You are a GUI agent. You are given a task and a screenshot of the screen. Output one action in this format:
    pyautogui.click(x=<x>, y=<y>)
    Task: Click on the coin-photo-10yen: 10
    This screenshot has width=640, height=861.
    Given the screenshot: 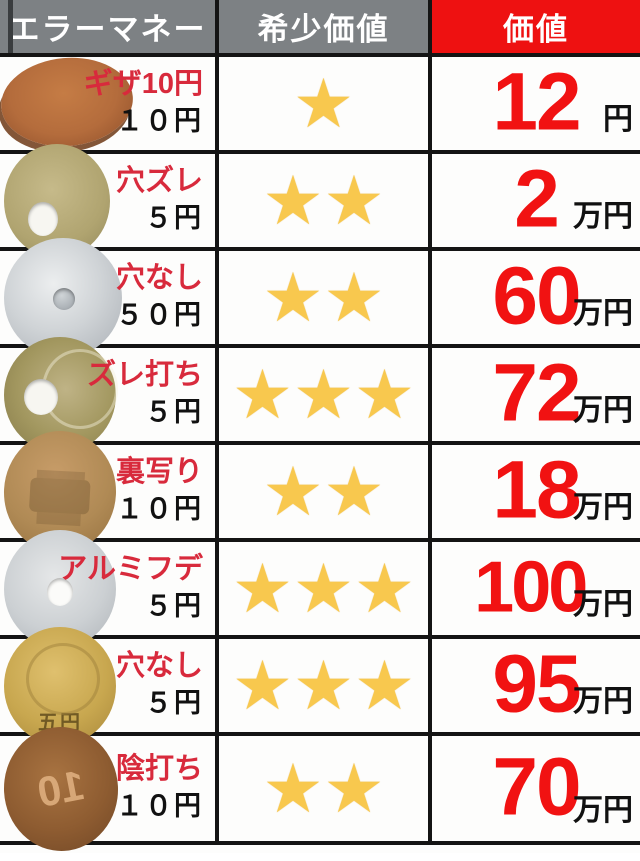 What is the action you would take?
    pyautogui.click(x=61, y=788)
    